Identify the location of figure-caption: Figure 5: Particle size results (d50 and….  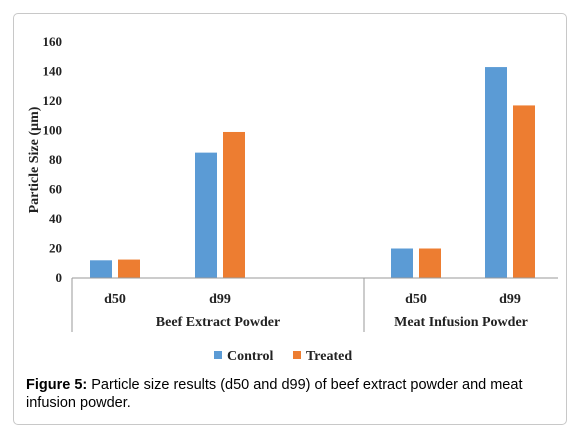
(293, 394).